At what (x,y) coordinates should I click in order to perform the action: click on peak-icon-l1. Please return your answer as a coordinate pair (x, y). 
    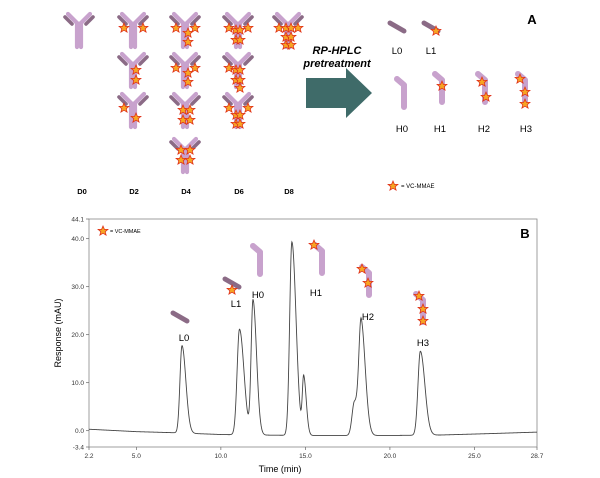
    Looking at the image, I should click on (232, 287).